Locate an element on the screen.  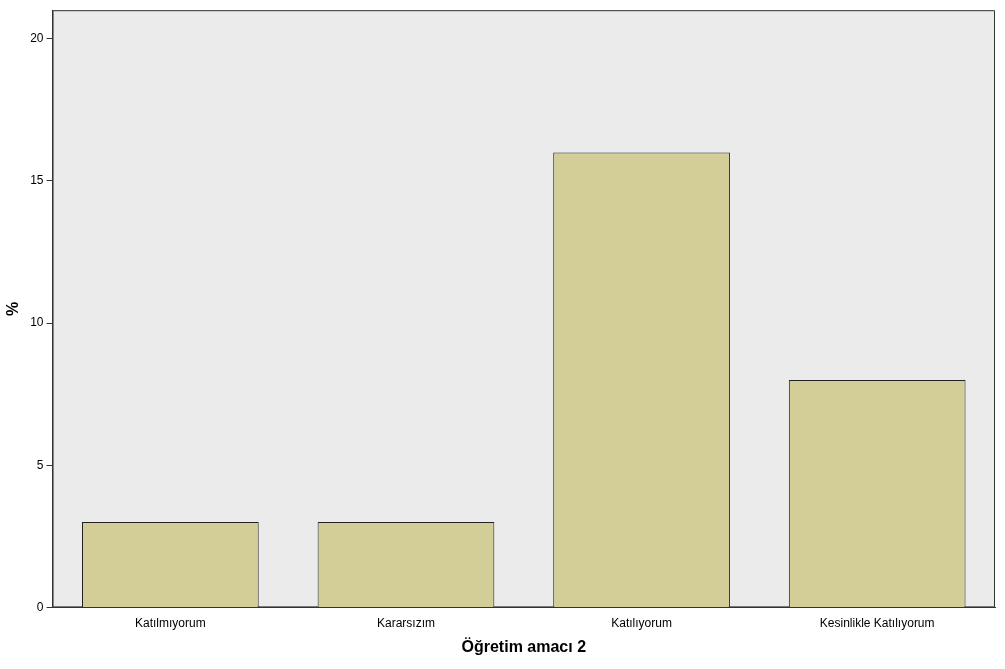
x-tick-label: Kesinlikle Katılıyorum is located at coordinates (877, 622).